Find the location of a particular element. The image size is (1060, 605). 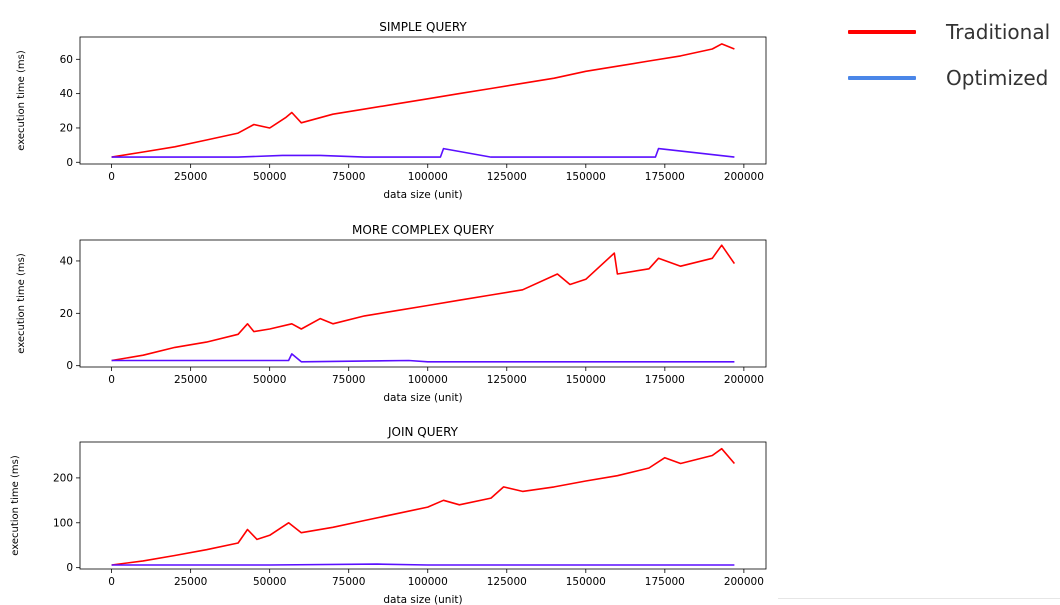

chart-title: MORE COMPLEX QUERY is located at coordinates (423, 230).